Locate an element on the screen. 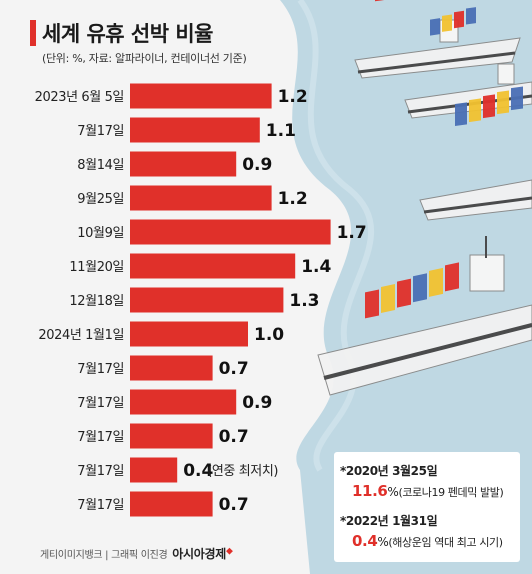 Image resolution: width=532 pixels, height=574 pixels. value-annotation: (연중 최저치) is located at coordinates (242, 471).